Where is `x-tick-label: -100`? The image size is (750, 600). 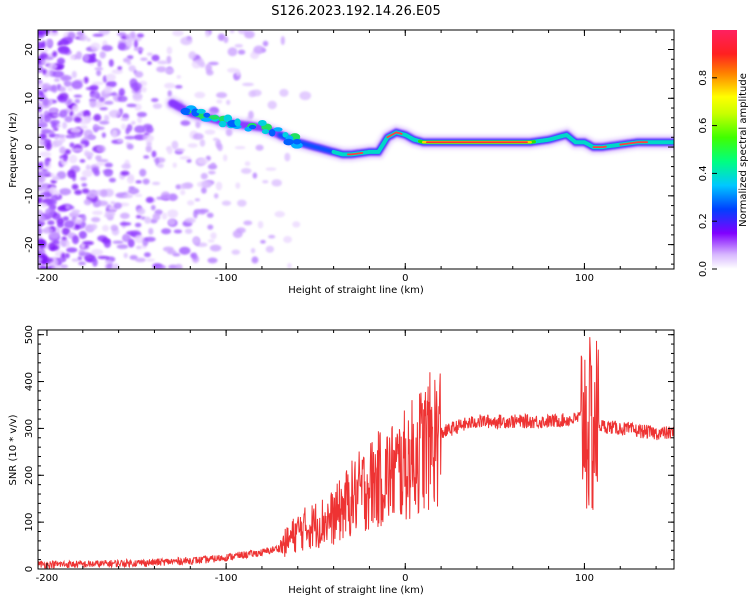
x-tick-label: -100 is located at coordinates (226, 278).